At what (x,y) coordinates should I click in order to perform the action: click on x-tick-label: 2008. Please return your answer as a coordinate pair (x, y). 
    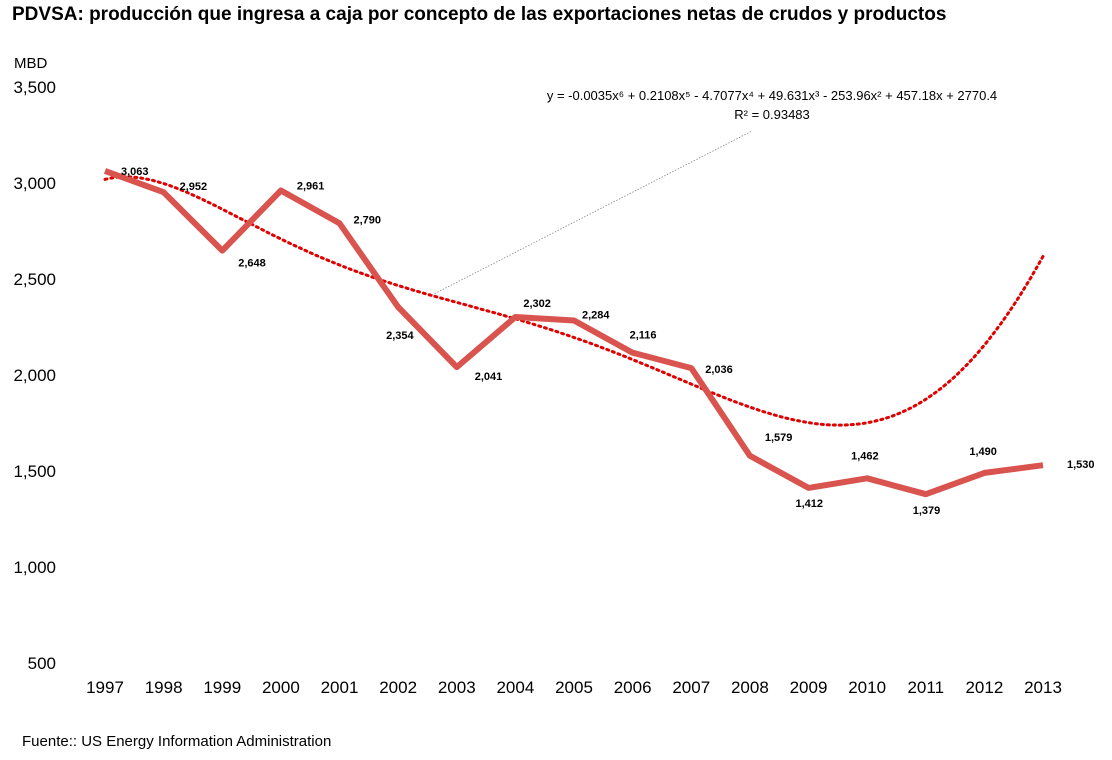
    Looking at the image, I should click on (750, 687).